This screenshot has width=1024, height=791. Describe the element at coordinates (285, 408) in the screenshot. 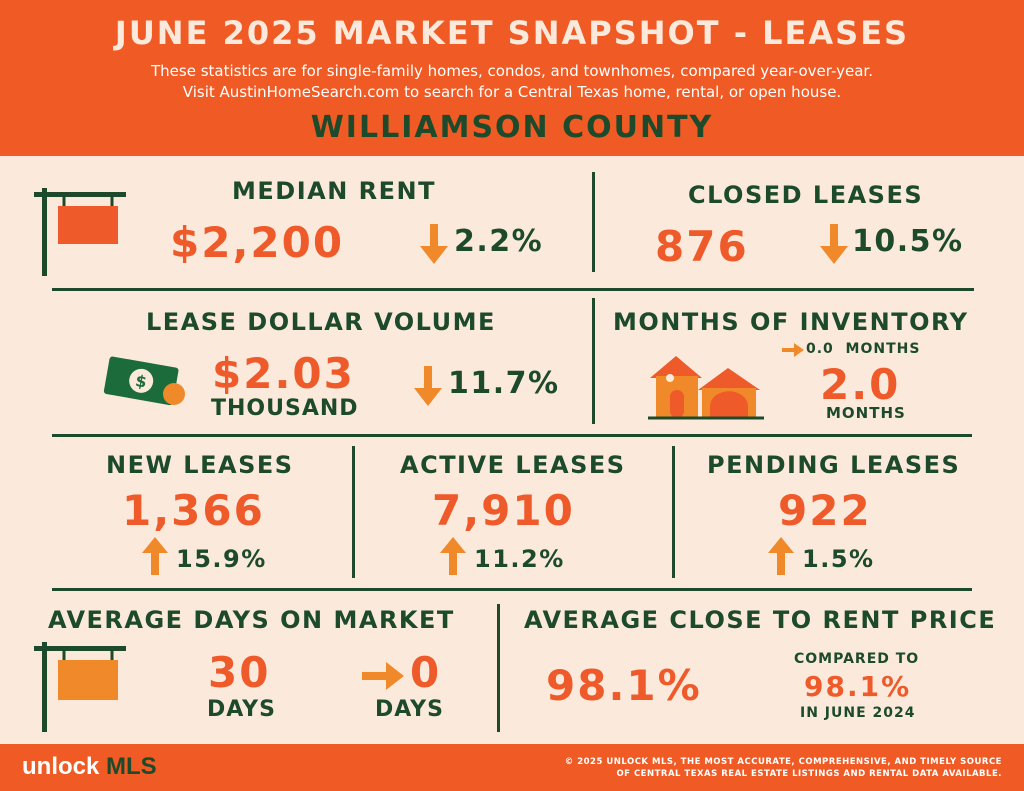

I see `lease-dollar-volume-unit: THOUSAND` at that location.